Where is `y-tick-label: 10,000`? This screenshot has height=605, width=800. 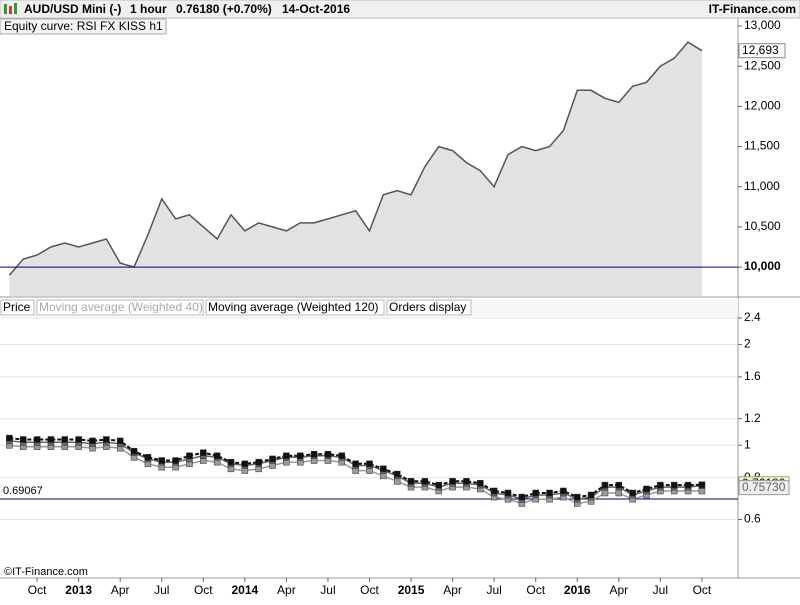
y-tick-label: 10,000 is located at coordinates (762, 266).